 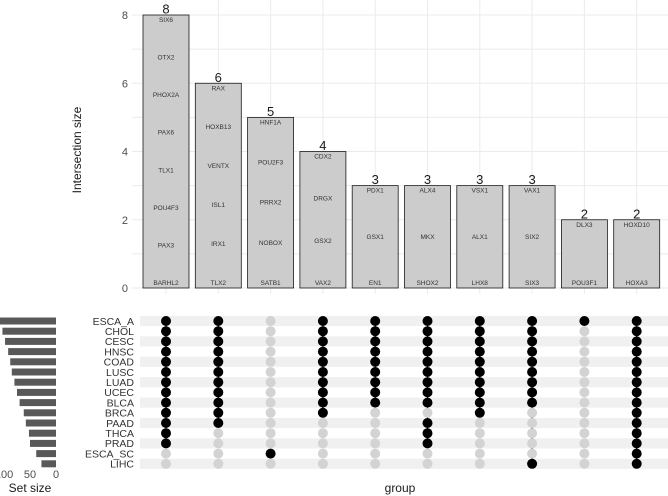 I want to click on gene-label: EN1, so click(x=375, y=283).